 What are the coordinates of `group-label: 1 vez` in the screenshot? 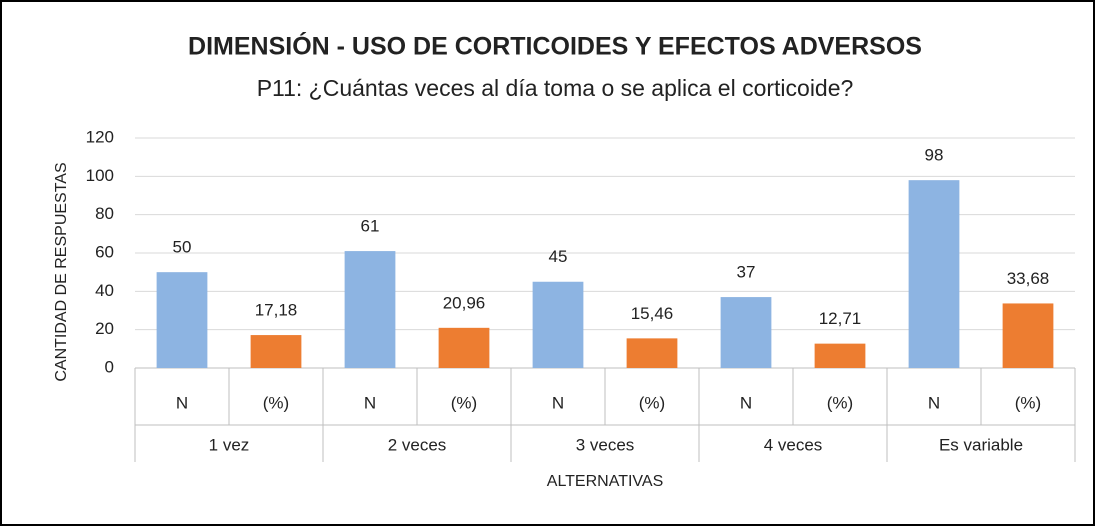 It's located at (229, 444).